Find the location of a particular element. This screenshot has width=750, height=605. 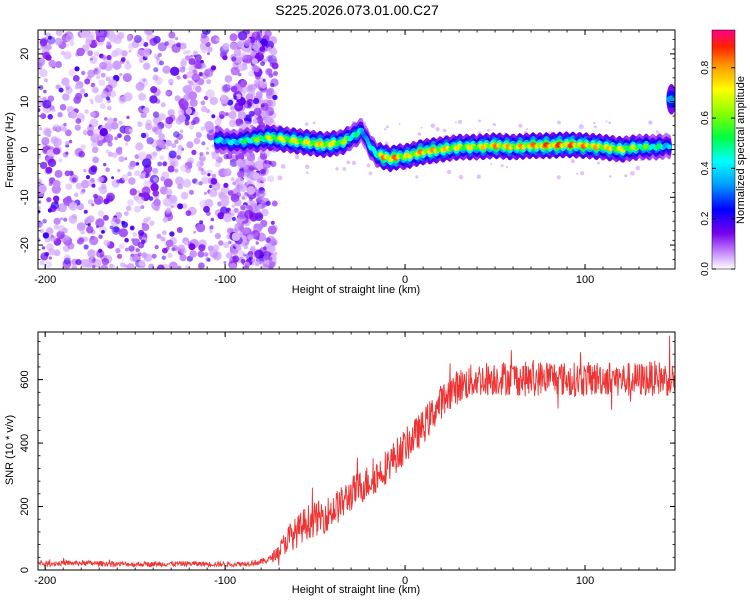

colorbar-tick-label: 0.4 is located at coordinates (705, 168).